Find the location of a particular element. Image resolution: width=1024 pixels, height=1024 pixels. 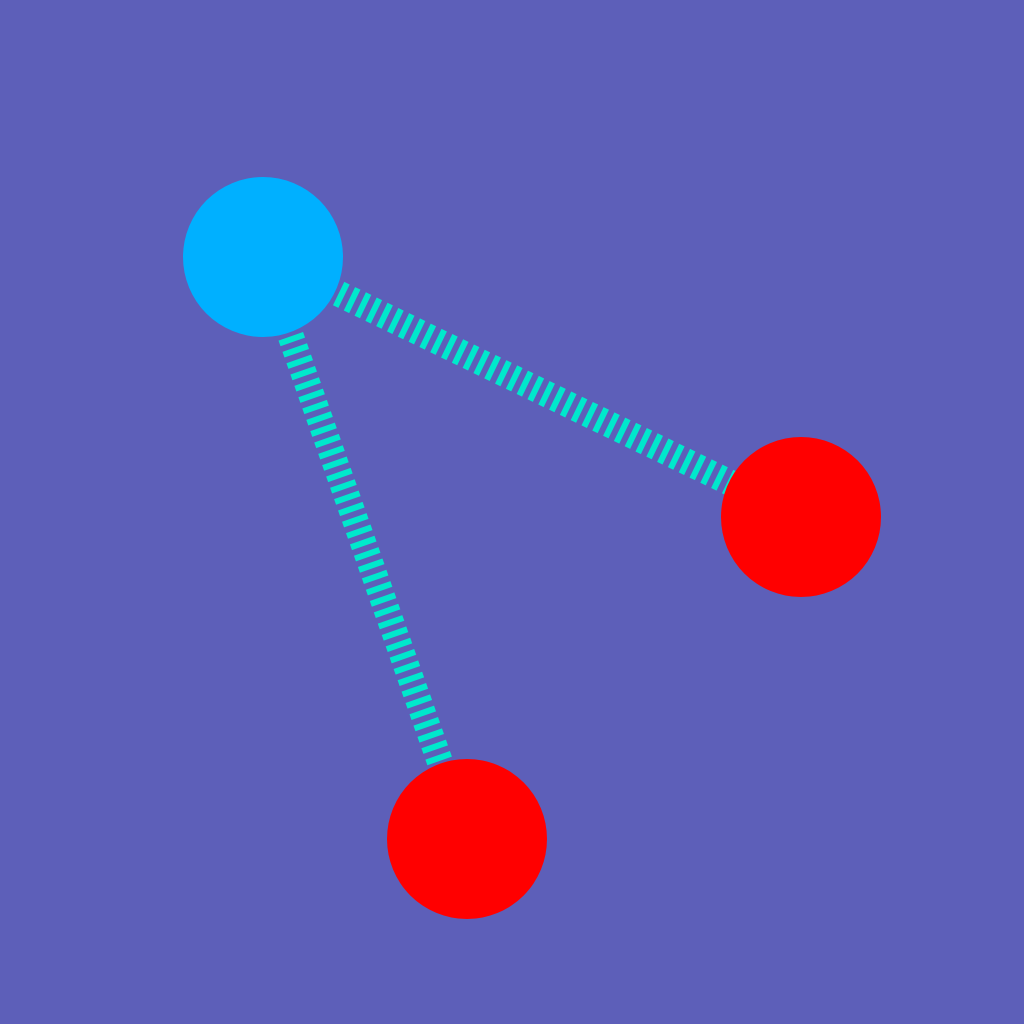

edge-hub-right is located at coordinates (532, 387).